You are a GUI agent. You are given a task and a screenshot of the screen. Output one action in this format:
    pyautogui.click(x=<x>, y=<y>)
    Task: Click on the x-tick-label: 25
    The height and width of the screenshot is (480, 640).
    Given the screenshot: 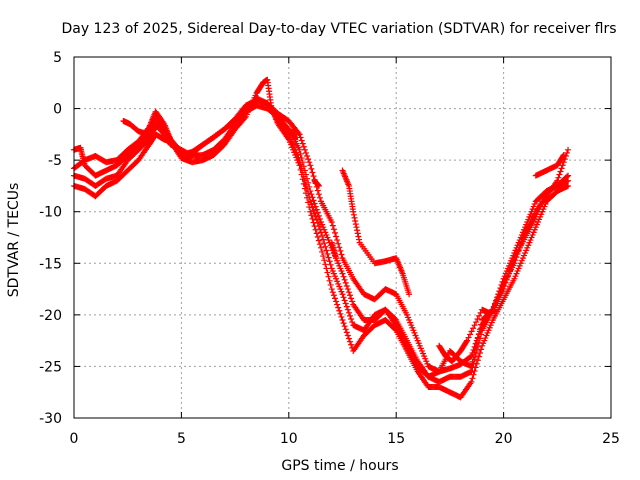 What is the action you would take?
    pyautogui.click(x=611, y=439)
    